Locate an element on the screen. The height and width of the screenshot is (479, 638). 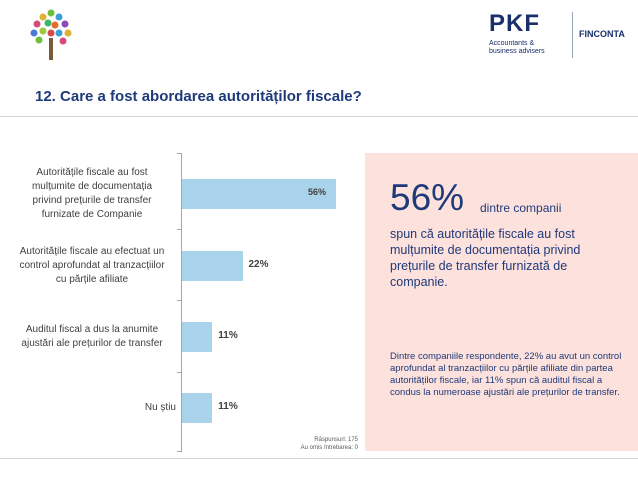
pkf-tagline-2: business advisers is located at coordinates (517, 51).